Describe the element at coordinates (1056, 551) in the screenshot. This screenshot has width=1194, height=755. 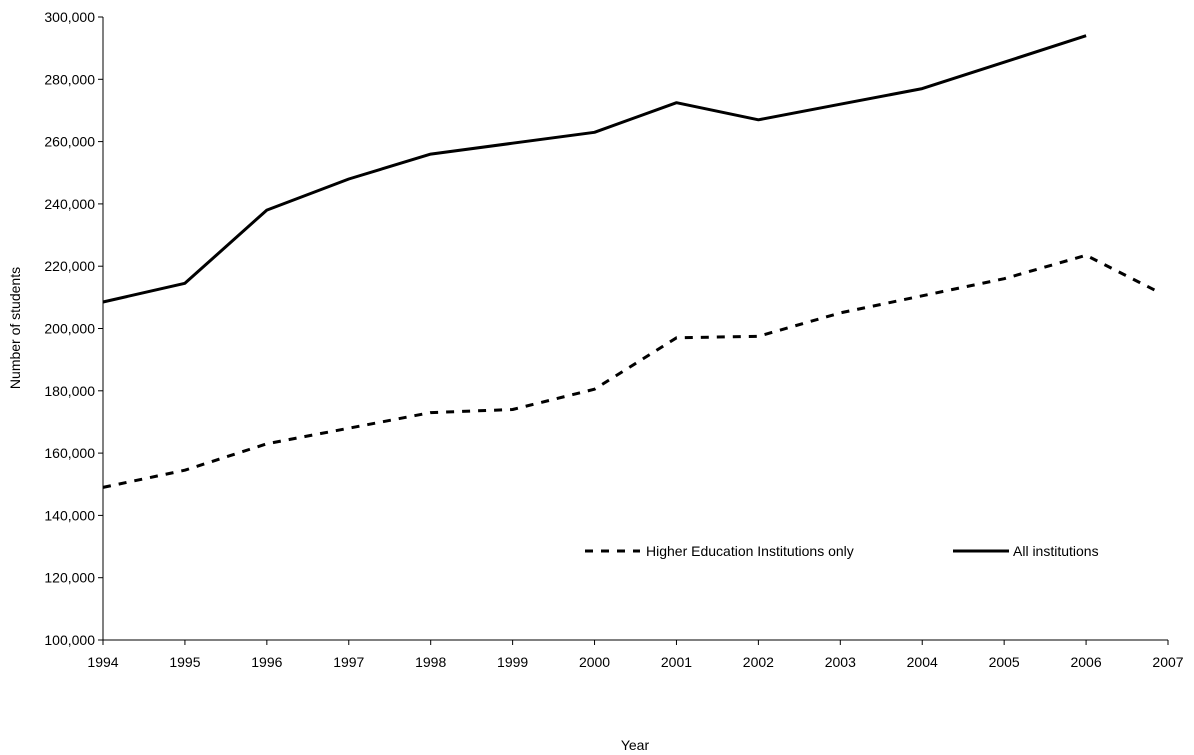
I see `legend-label-all-institutions: All institutions` at that location.